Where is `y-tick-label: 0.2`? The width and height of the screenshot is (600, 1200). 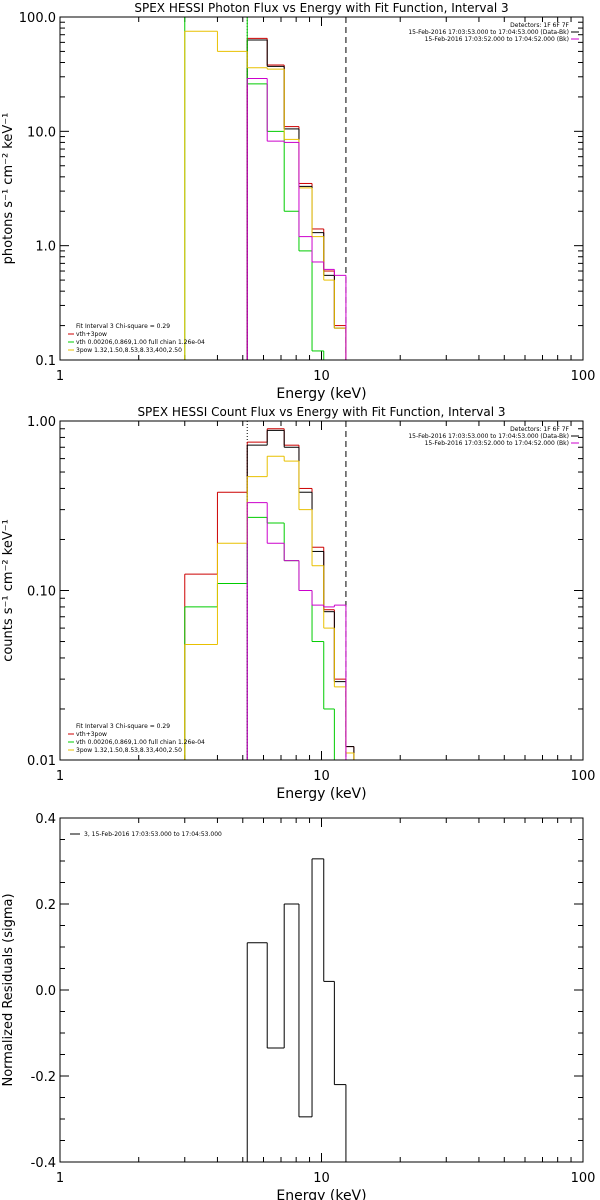
y-tick-label: 0.2 is located at coordinates (45, 905).